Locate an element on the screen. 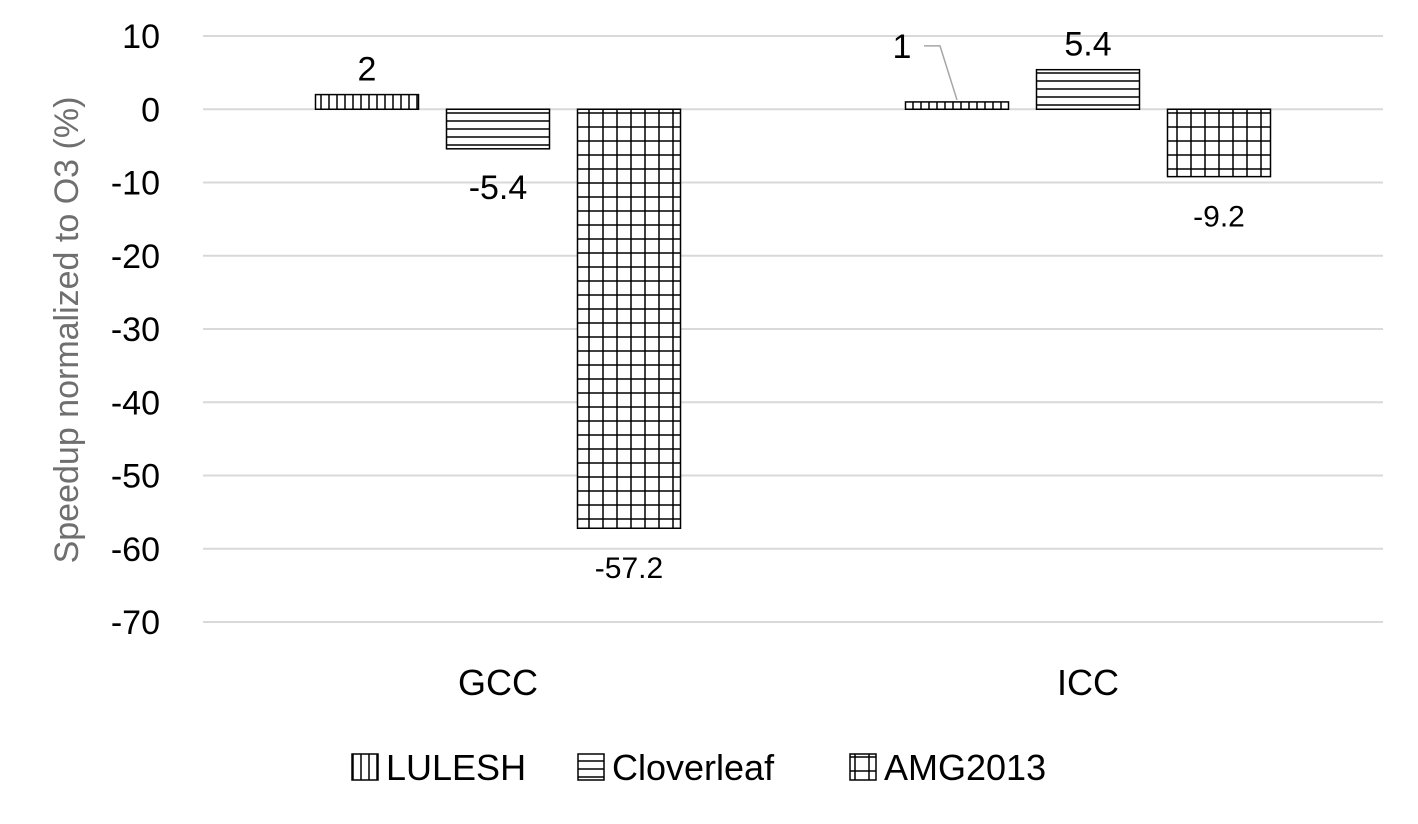  data-label: -57.2 is located at coordinates (629, 568).